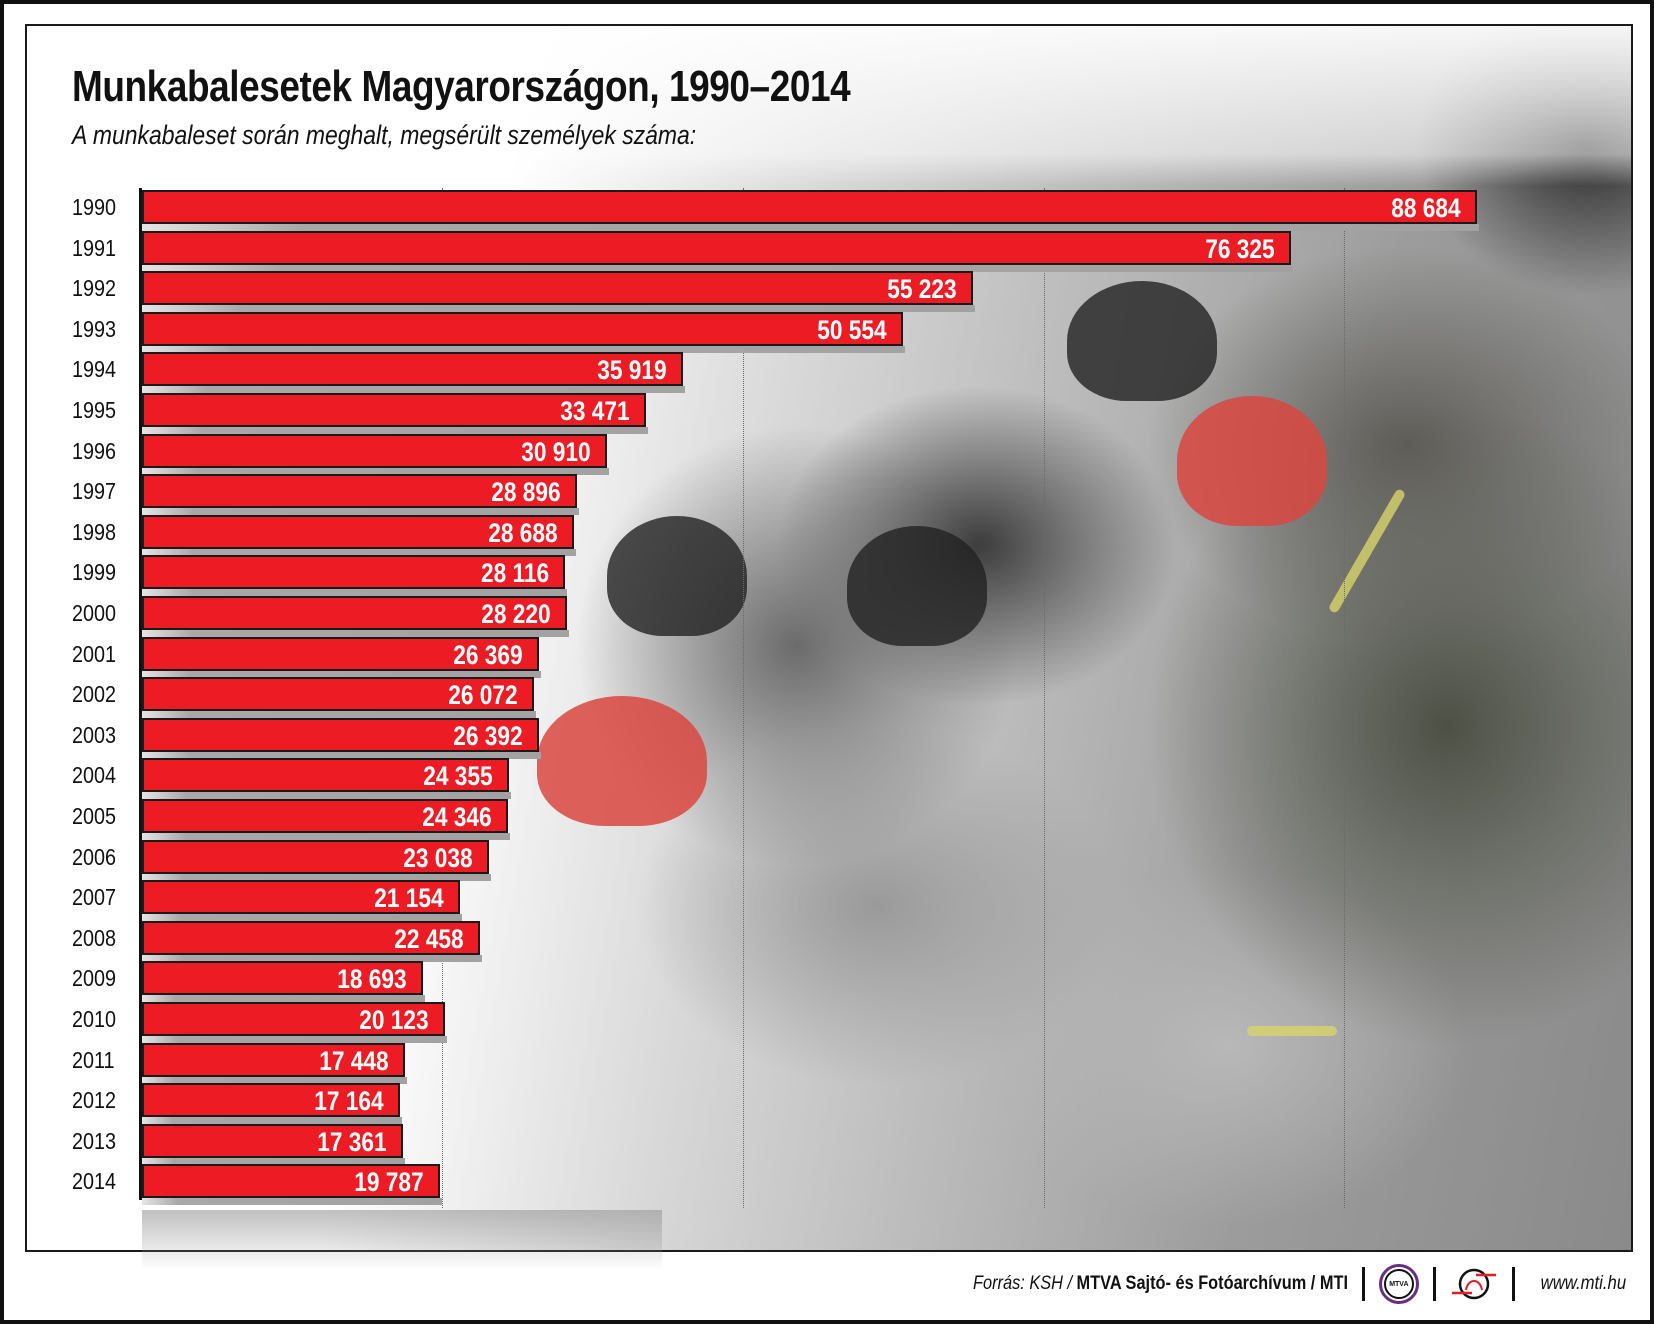  I want to click on year-label: 1998, so click(94, 531).